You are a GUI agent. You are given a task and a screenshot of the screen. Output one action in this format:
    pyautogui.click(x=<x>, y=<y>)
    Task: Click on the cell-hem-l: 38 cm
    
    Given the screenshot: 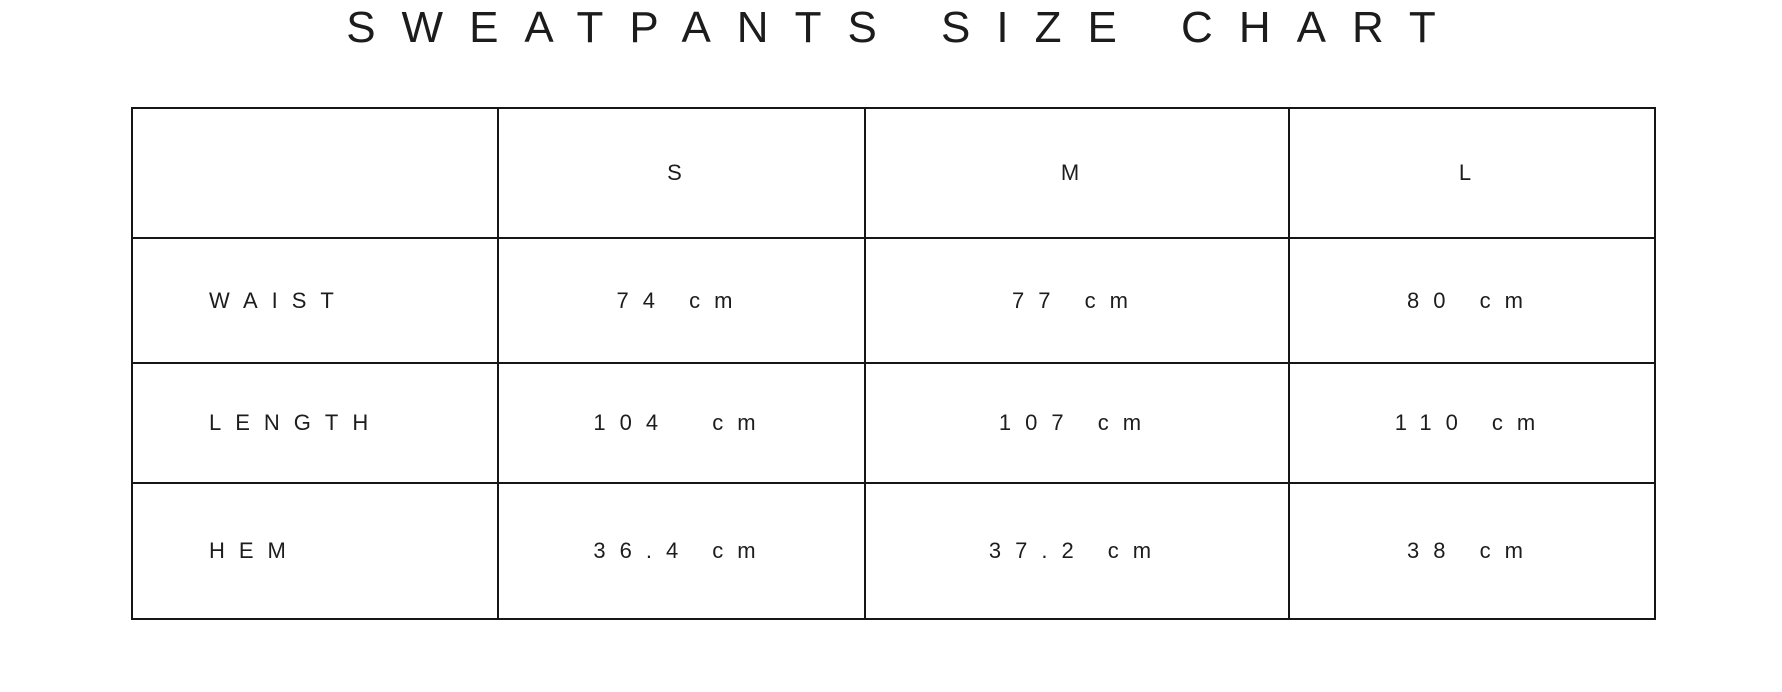 What is the action you would take?
    pyautogui.click(x=1472, y=551)
    